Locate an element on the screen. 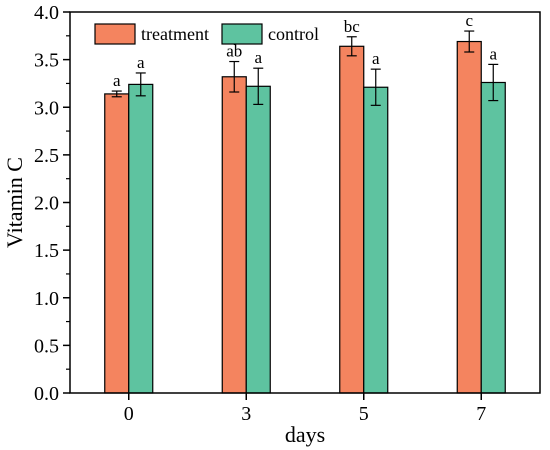 Image resolution: width=550 pixels, height=450 pixels. legend-swatch-control is located at coordinates (242, 34).